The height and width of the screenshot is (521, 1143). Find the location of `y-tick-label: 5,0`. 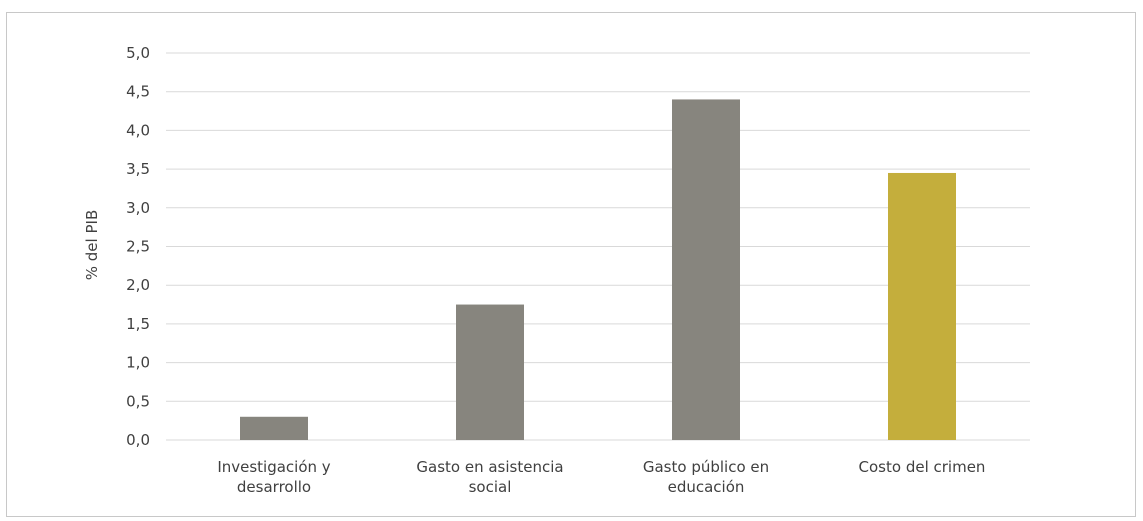

y-tick-label: 5,0 is located at coordinates (138, 53).